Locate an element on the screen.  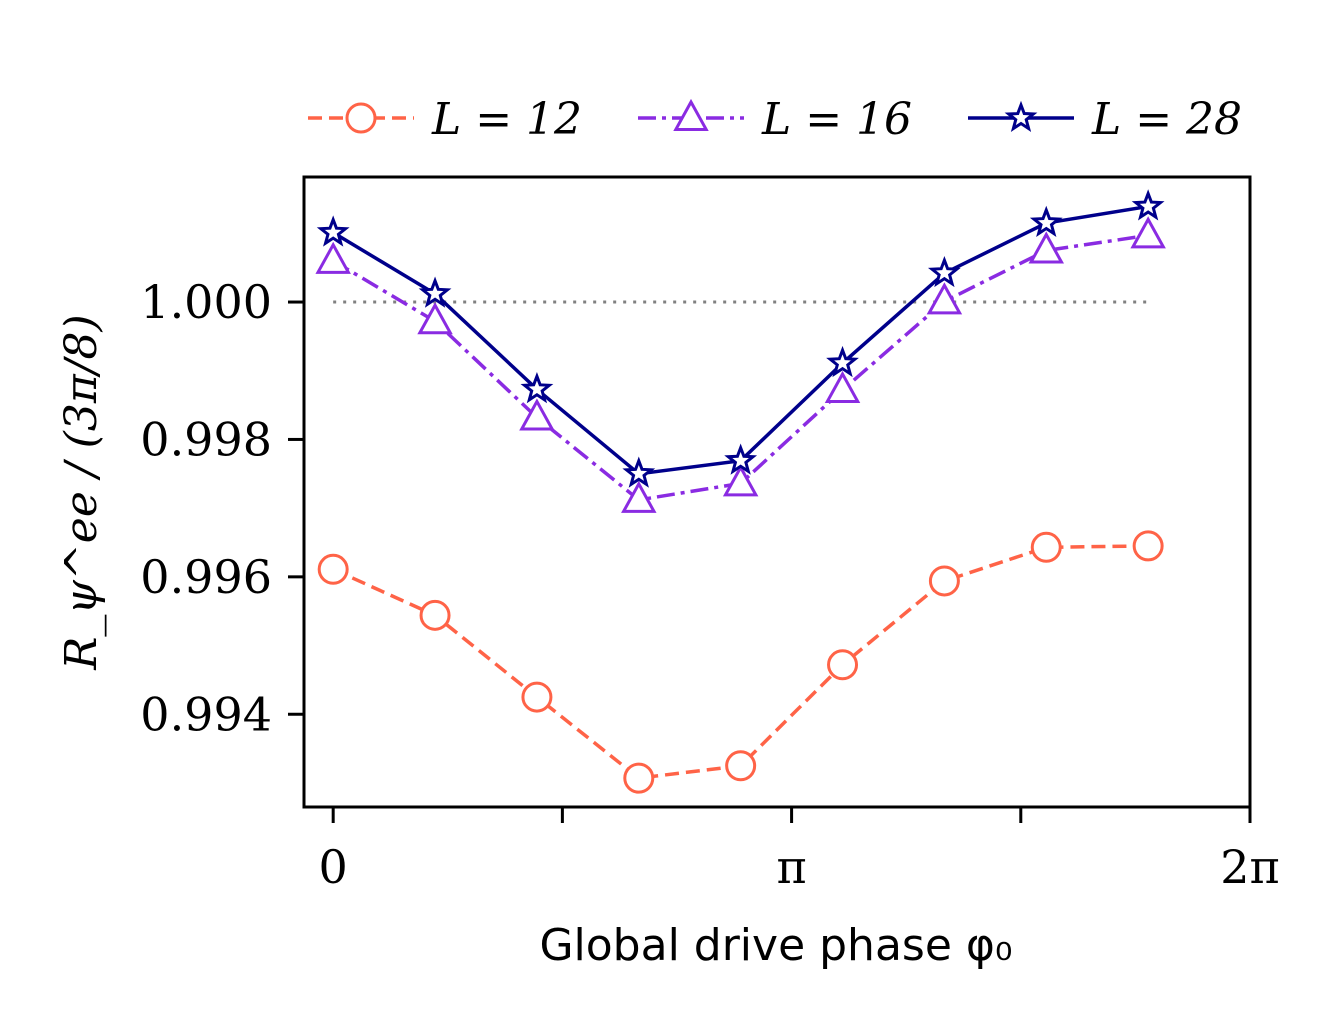
legend-label-3: L = 28 is located at coordinates (1166, 119).